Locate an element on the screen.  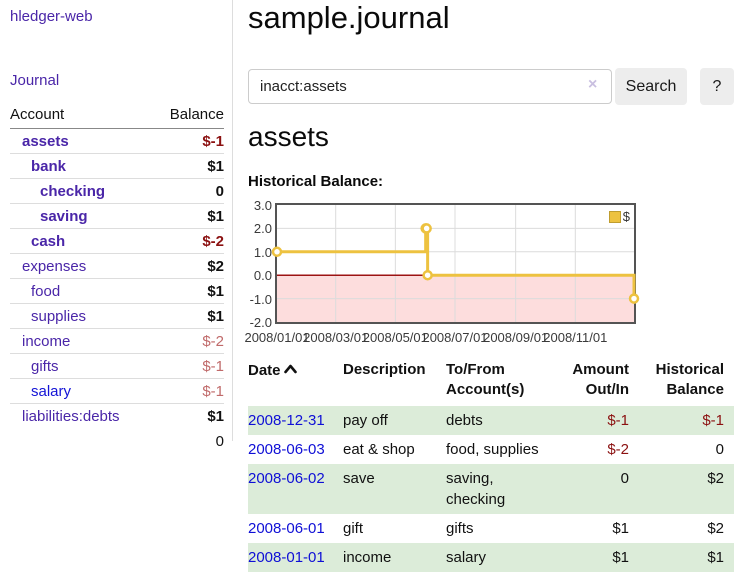
transaction-accounts: gifts is located at coordinates (460, 528).